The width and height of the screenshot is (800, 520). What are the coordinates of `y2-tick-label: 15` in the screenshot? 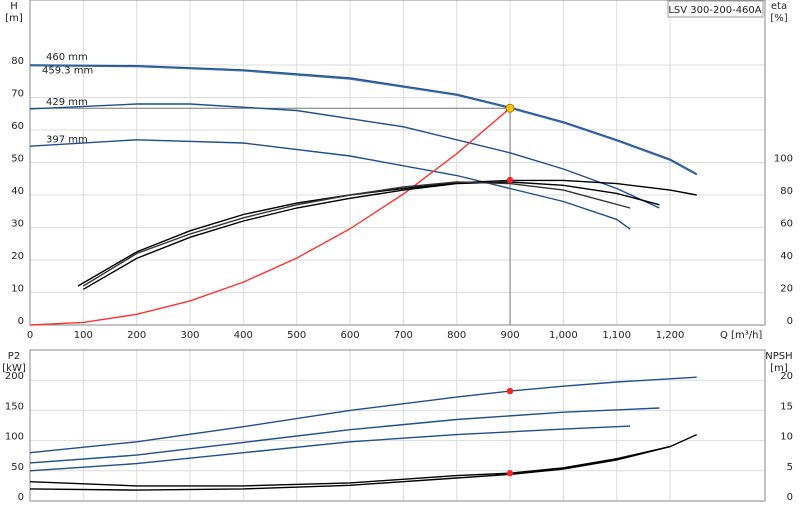 It's located at (786, 406).